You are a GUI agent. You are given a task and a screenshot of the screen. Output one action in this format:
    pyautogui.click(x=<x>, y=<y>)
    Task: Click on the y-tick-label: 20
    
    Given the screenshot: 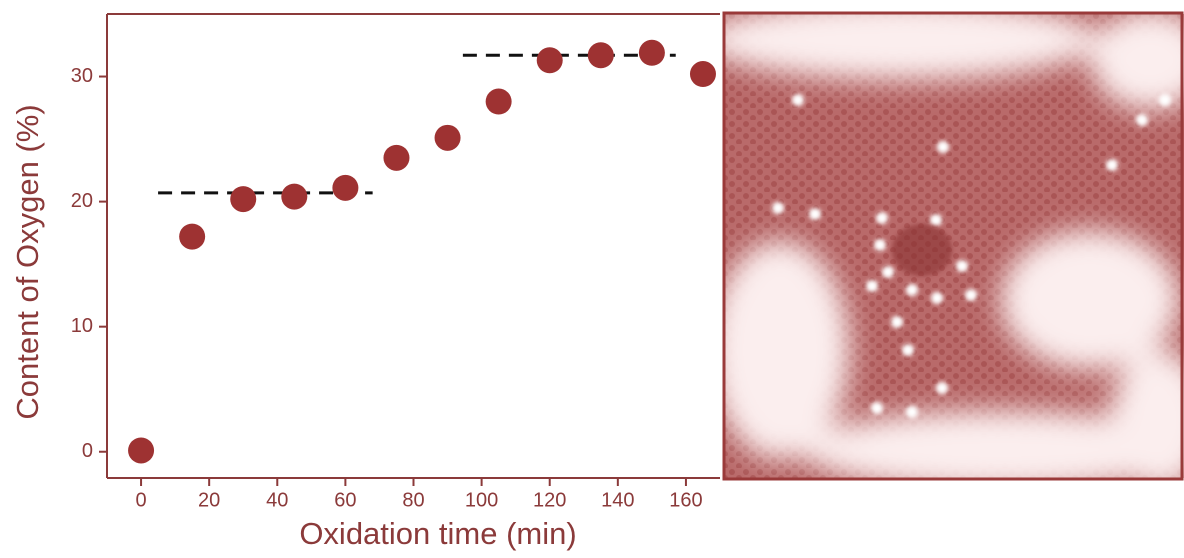 What is the action you would take?
    pyautogui.click(x=82, y=201)
    